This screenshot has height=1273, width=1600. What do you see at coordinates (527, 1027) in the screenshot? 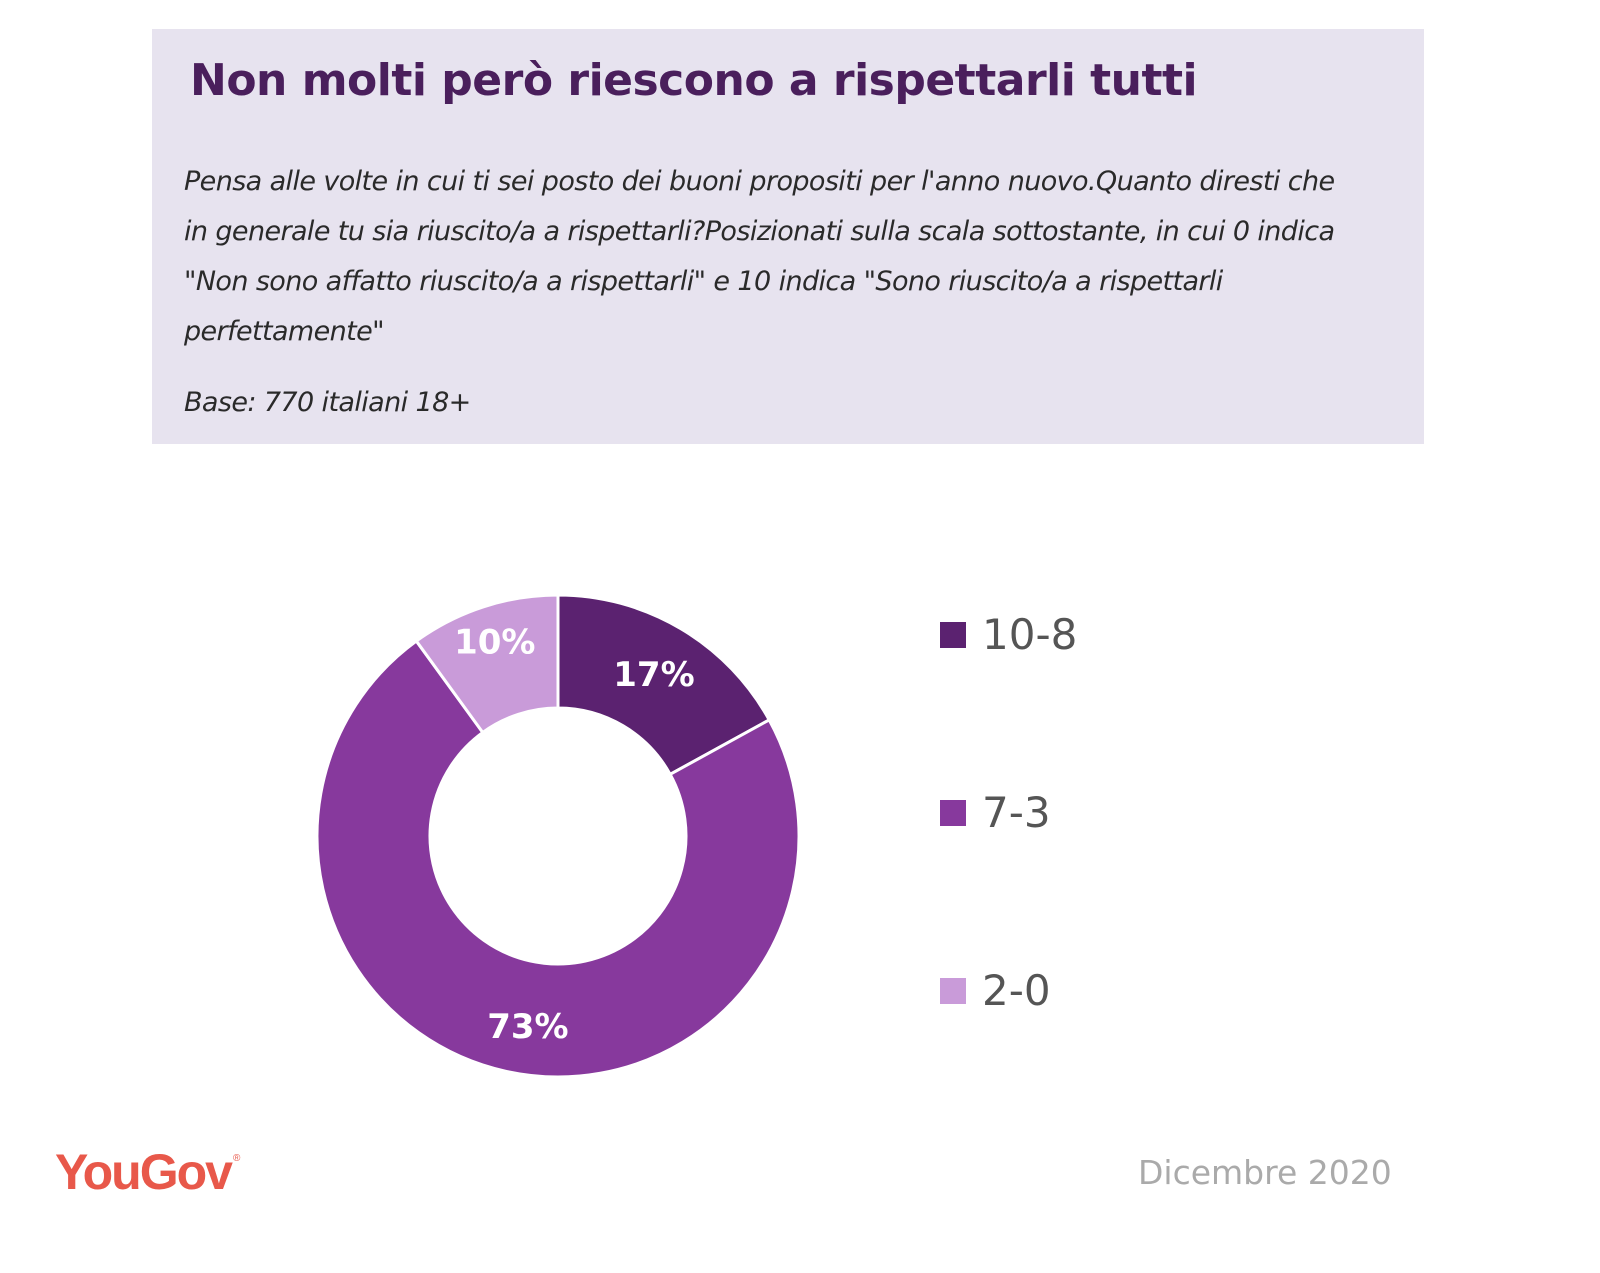
I see `slice-label-7-3: 73%` at bounding box center [527, 1027].